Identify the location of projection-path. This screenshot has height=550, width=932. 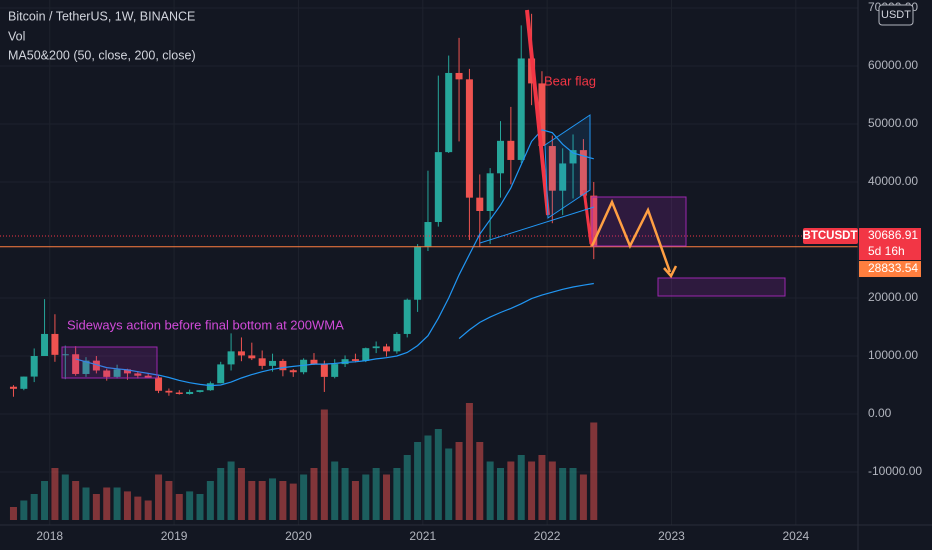
(631, 235).